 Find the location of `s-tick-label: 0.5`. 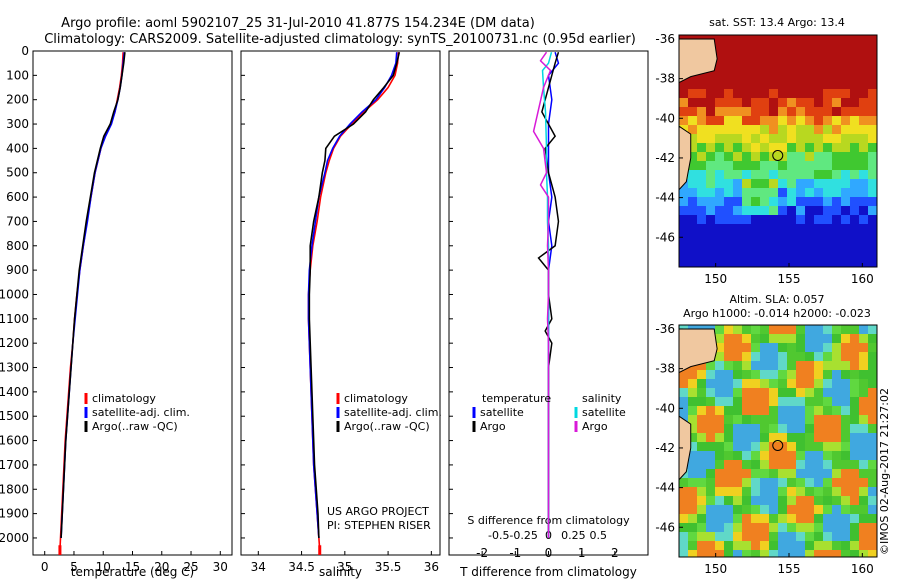

s-tick-label: 0.5 is located at coordinates (599, 535).